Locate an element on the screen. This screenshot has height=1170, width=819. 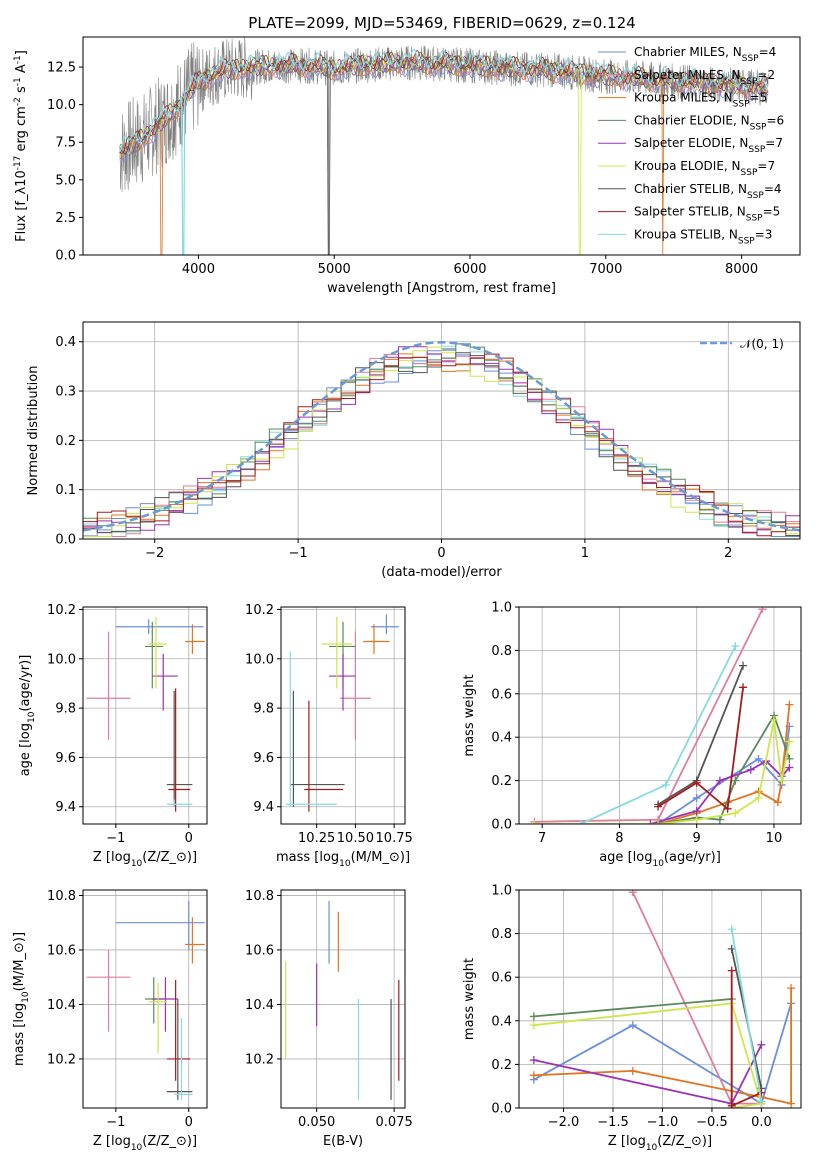
x-tick-label: 8 is located at coordinates (619, 838).